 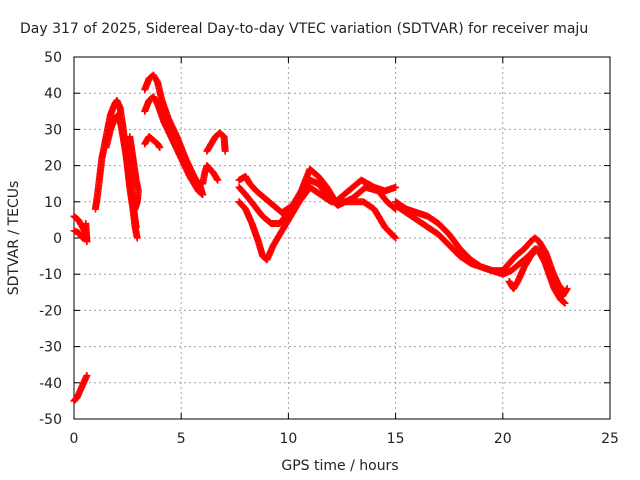 What do you see at coordinates (50, 348) in the screenshot?
I see `y-tick-label: -30` at bounding box center [50, 348].